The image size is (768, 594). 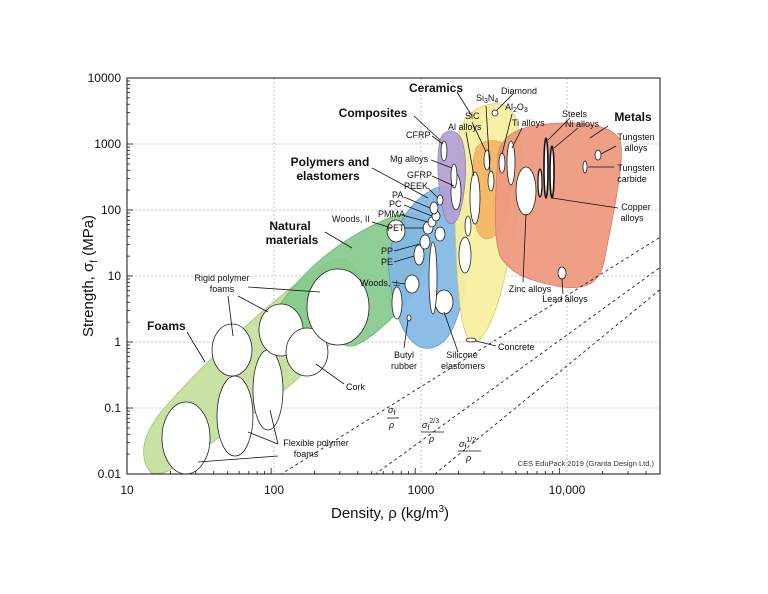 I want to click on leader-sic, so click(x=479, y=137).